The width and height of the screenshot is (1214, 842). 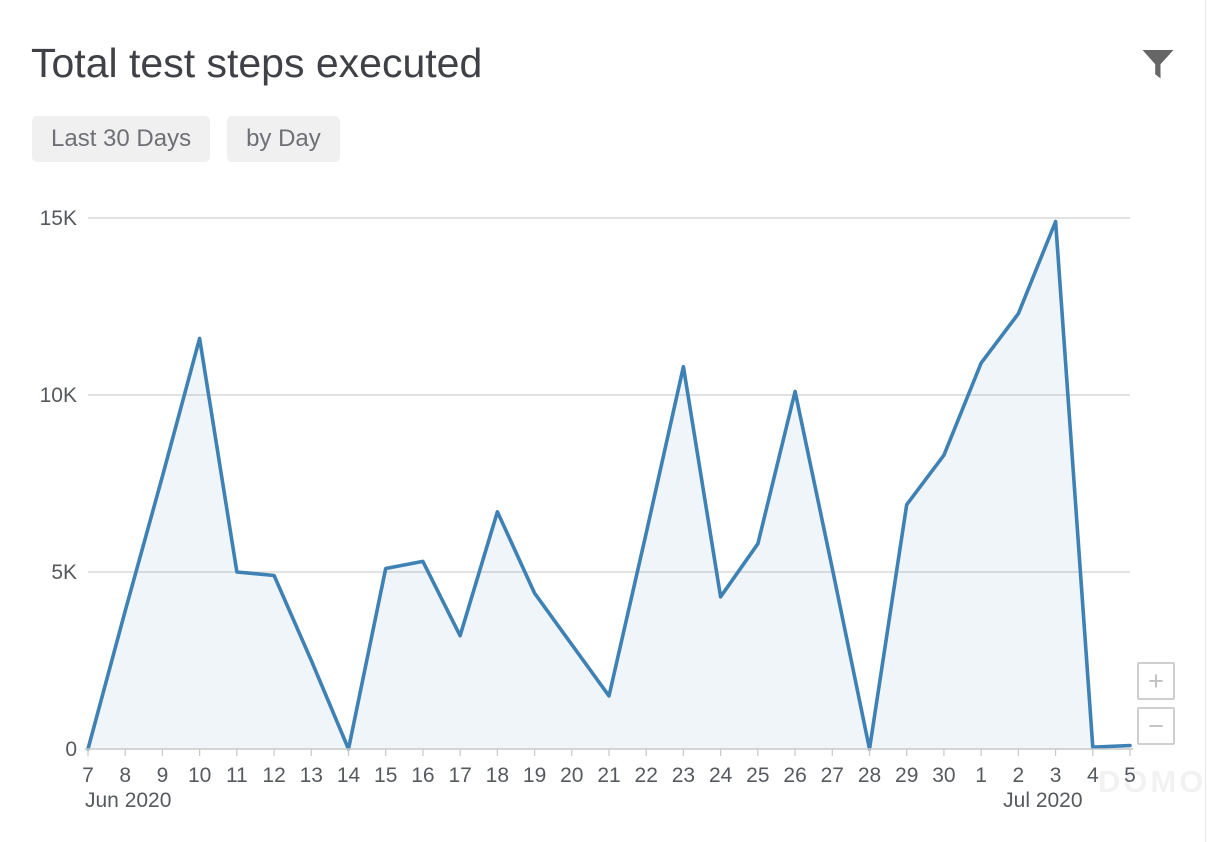 I want to click on x-month-label: Jul 2020, so click(x=1042, y=800).